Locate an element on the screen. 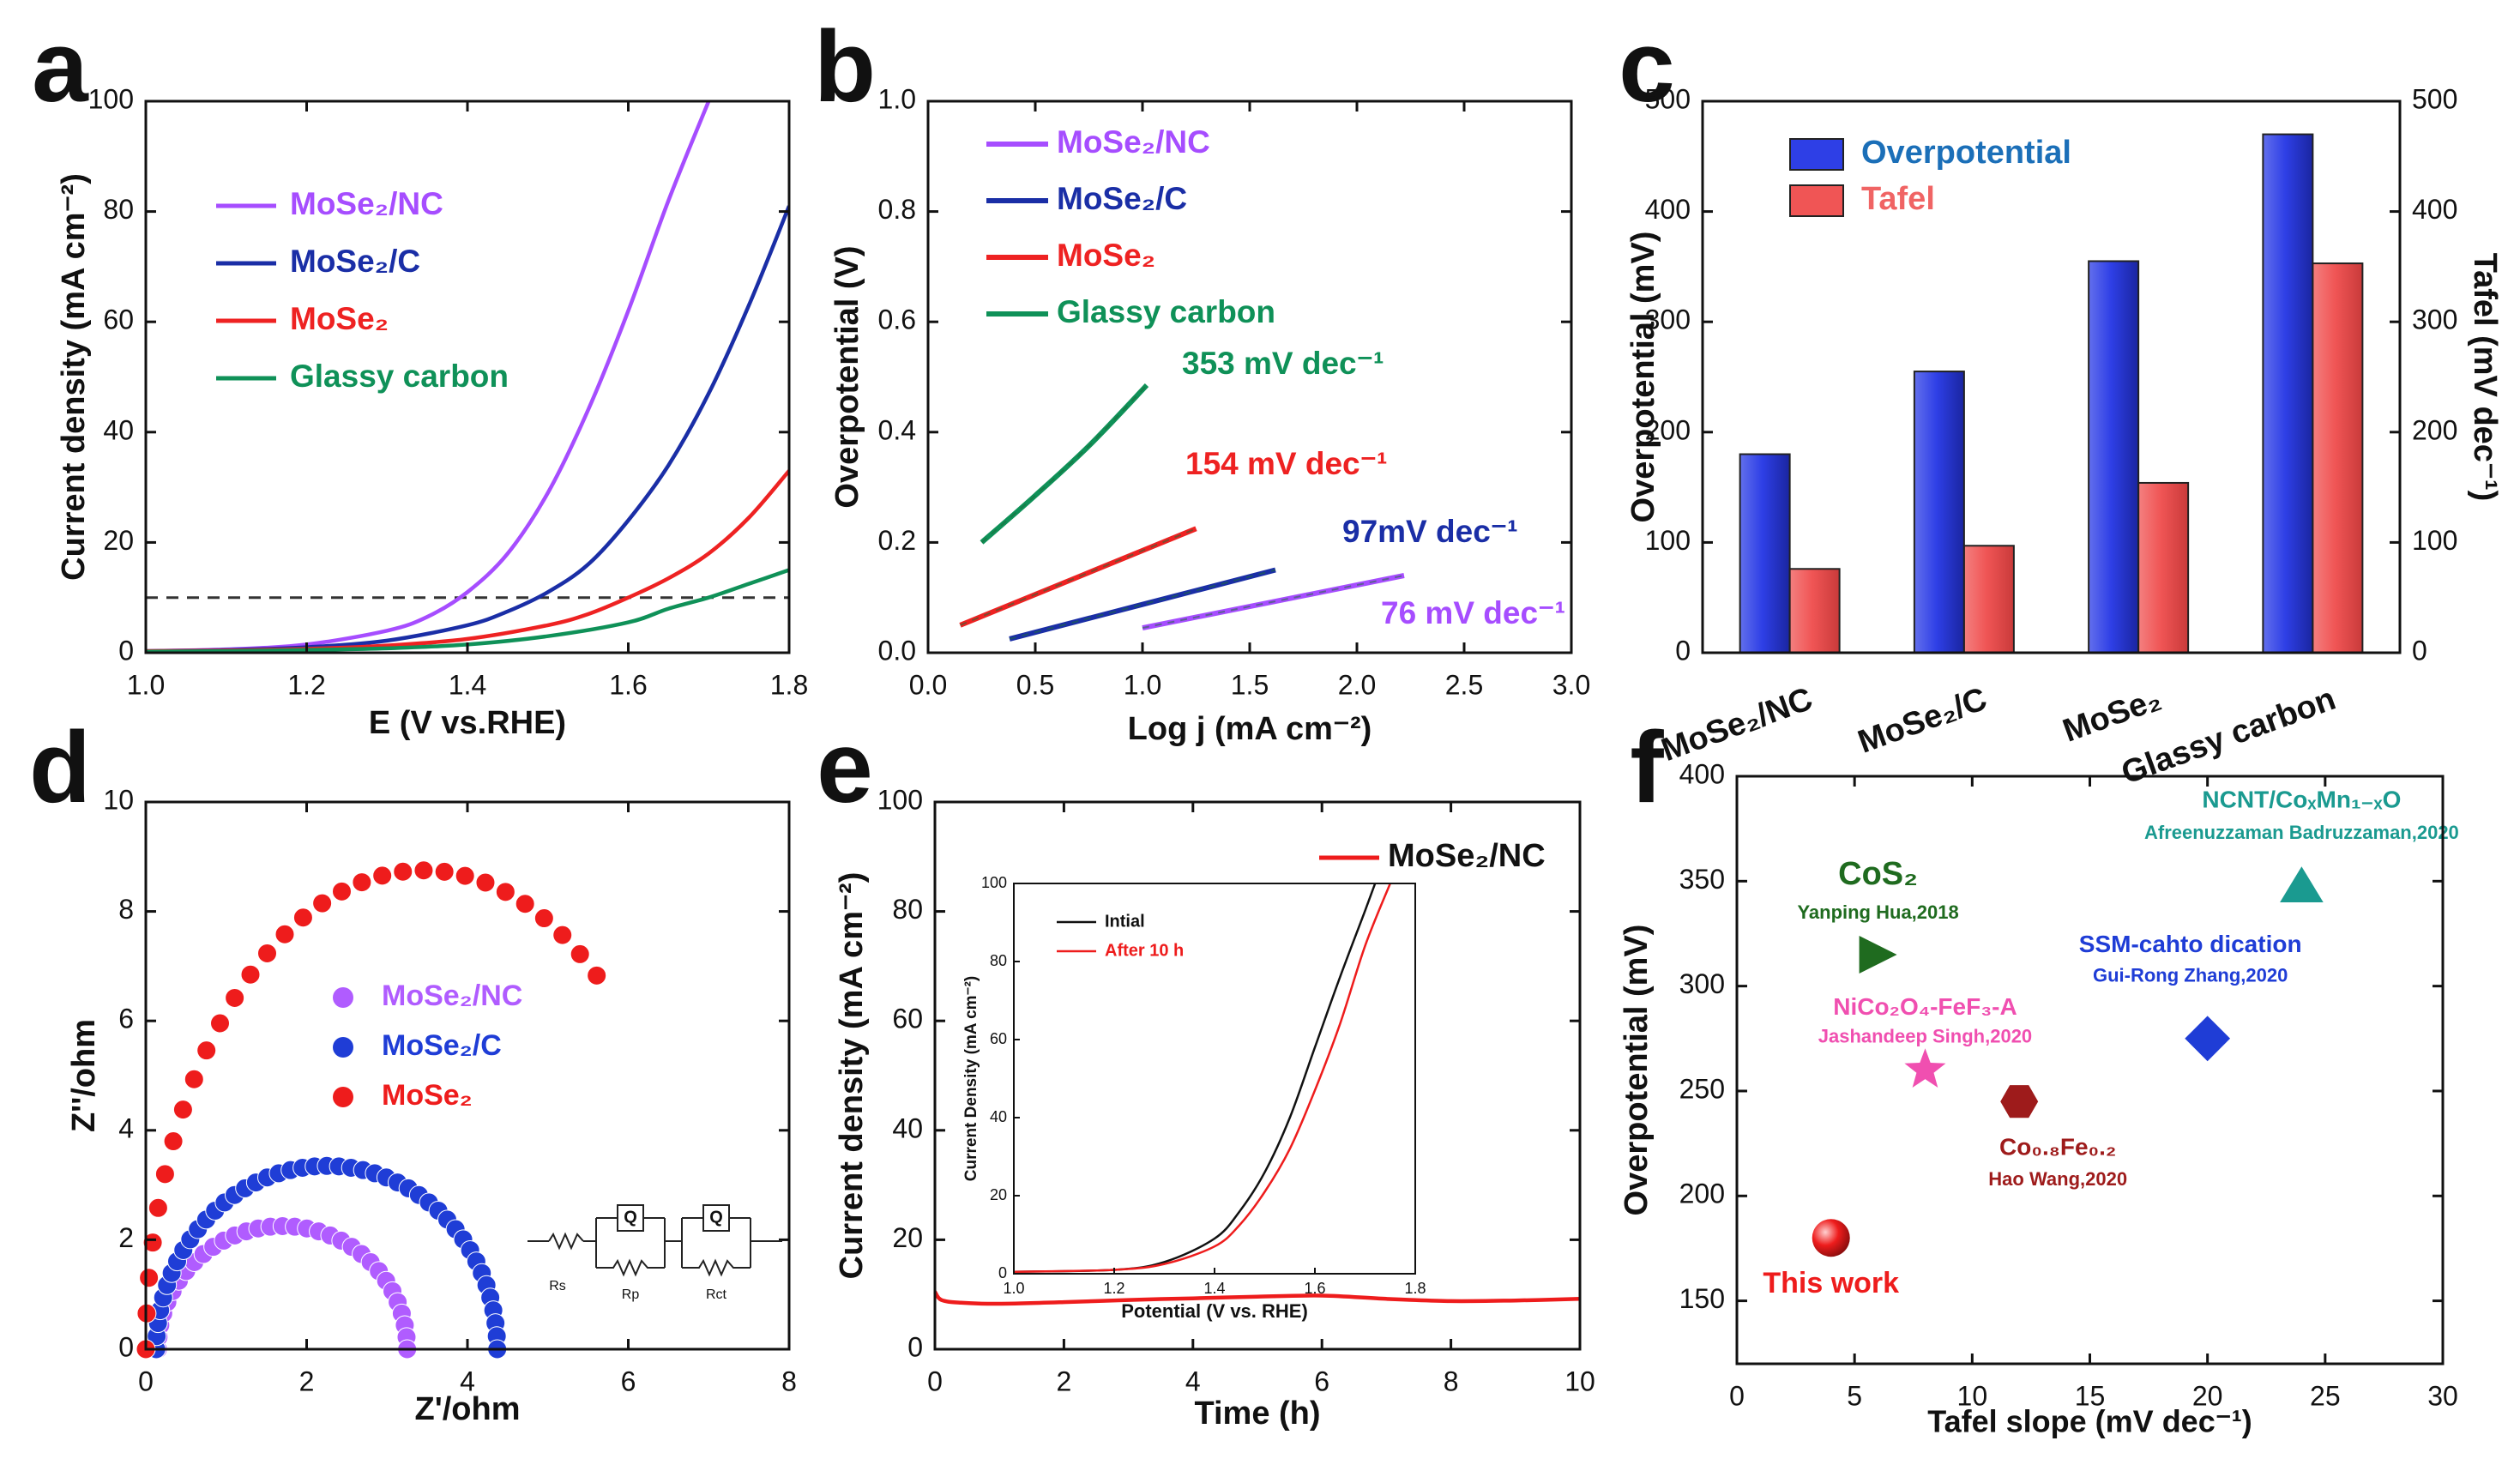  slope-annotation: 76 mV dec⁻¹ is located at coordinates (1473, 613).